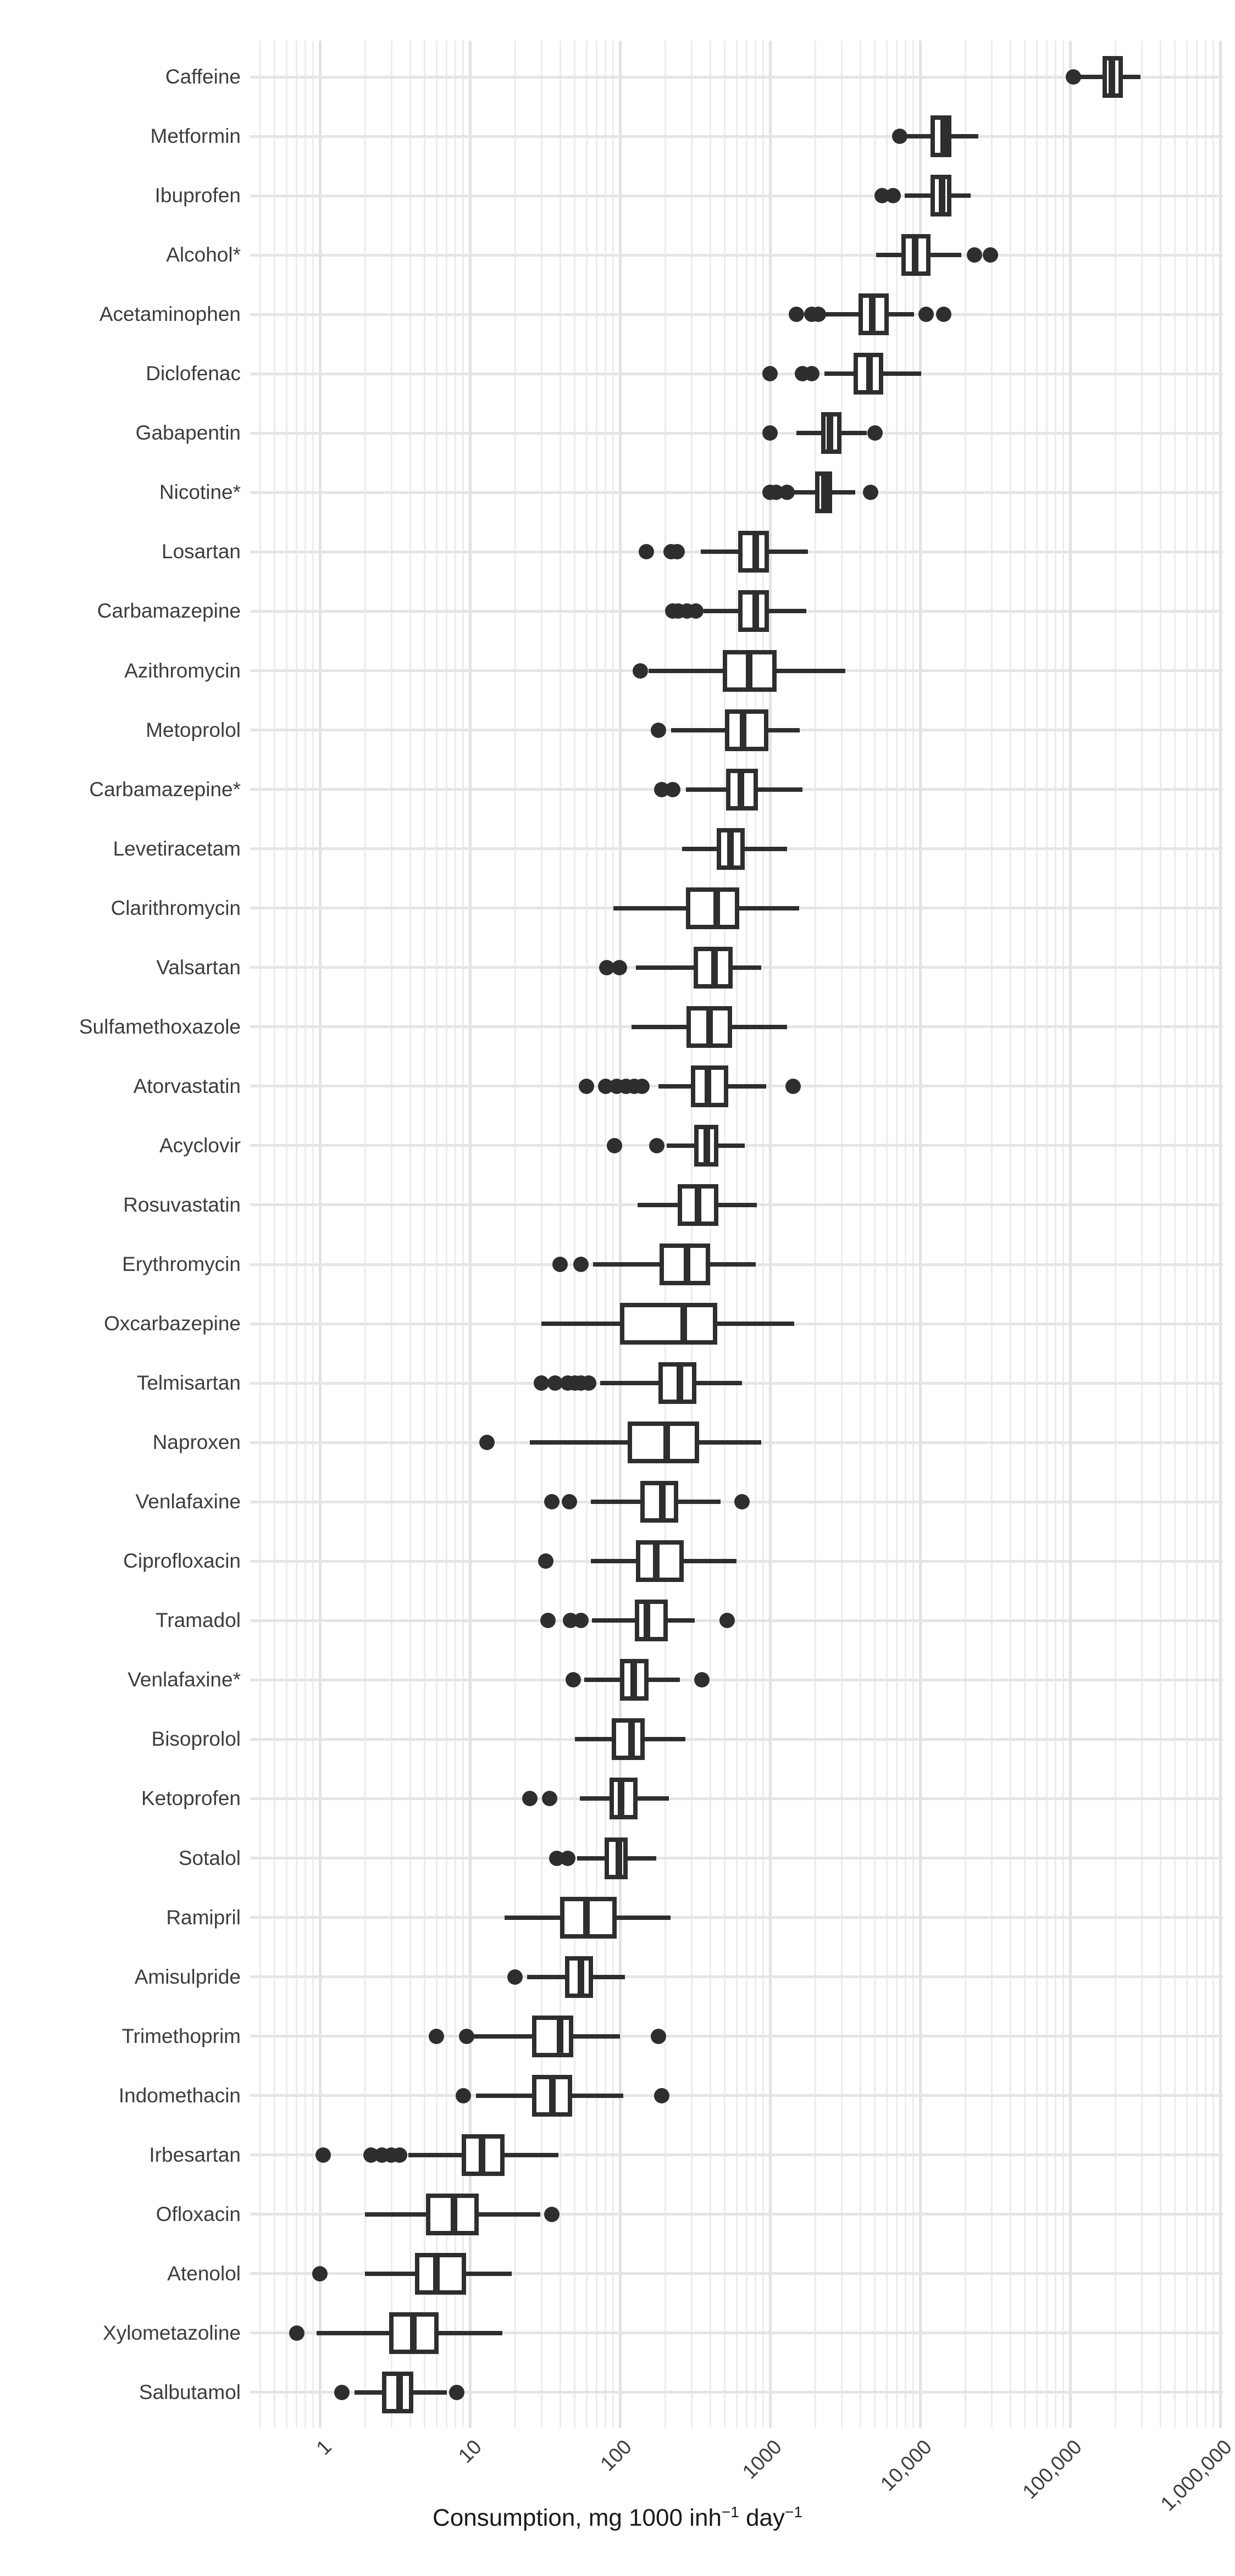 This screenshot has height=2576, width=1235. I want to click on category-label: Nicotine*, so click(200, 492).